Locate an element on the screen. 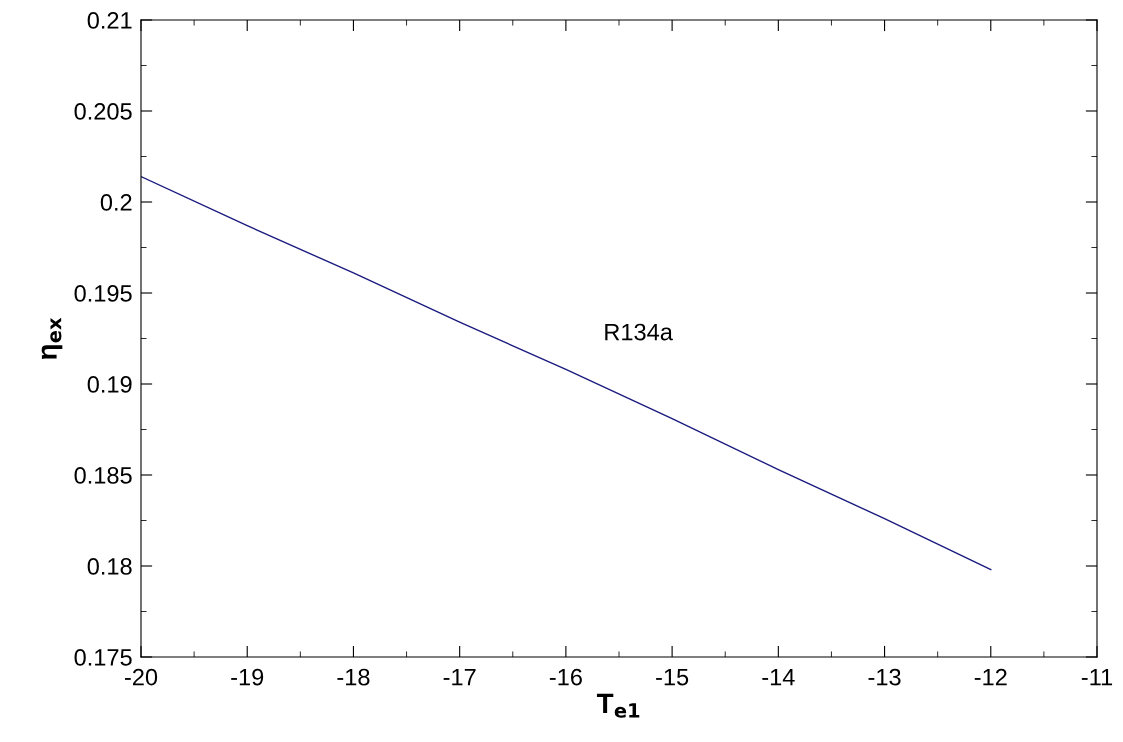  y-tick-label: 0.21 is located at coordinates (109, 20).